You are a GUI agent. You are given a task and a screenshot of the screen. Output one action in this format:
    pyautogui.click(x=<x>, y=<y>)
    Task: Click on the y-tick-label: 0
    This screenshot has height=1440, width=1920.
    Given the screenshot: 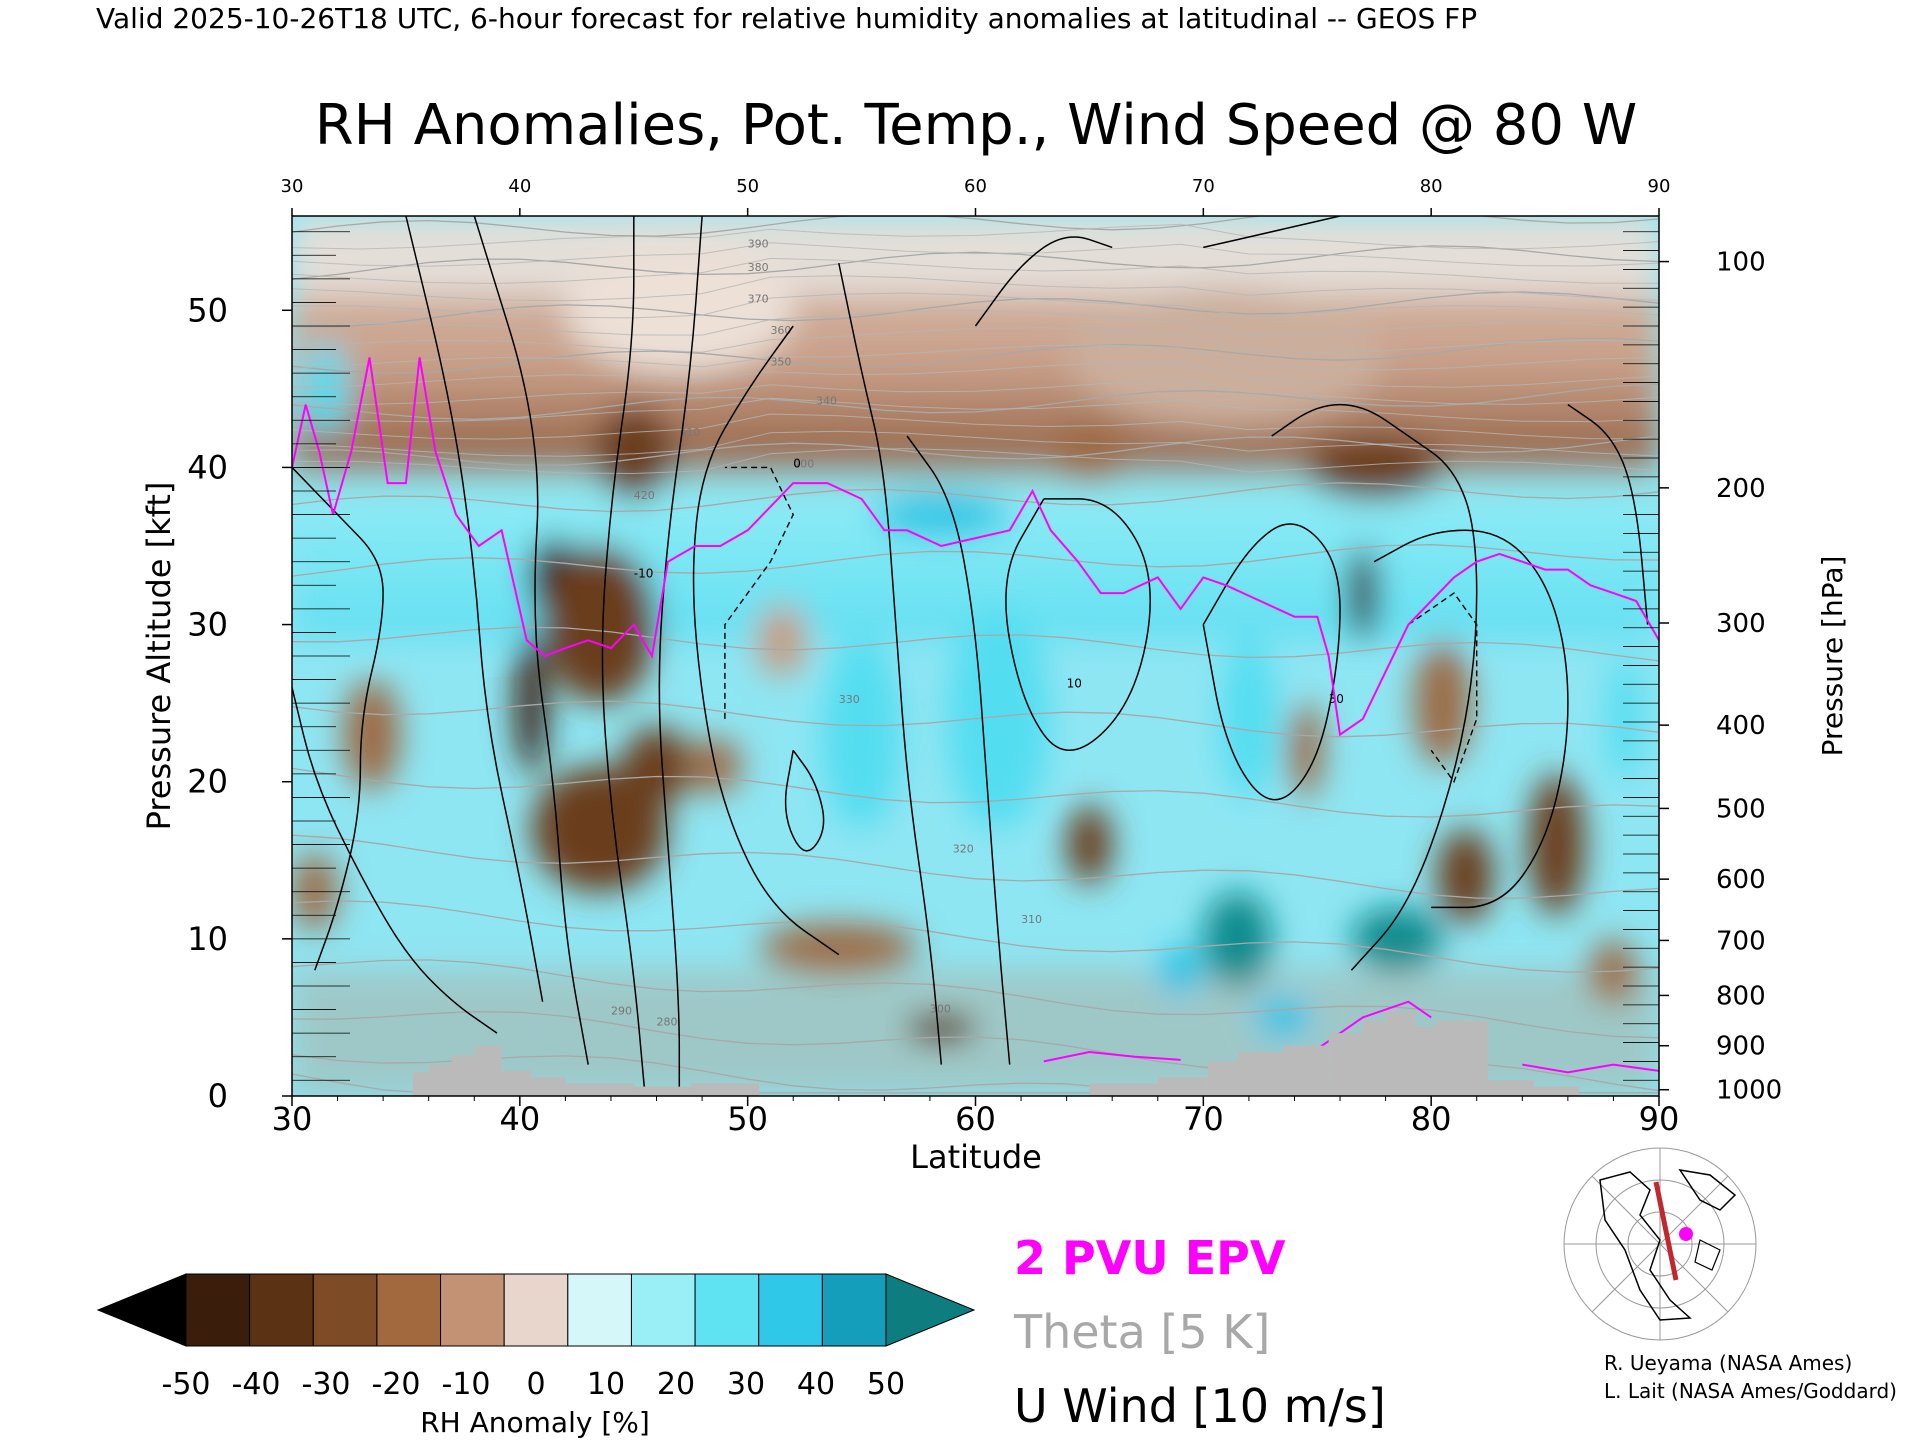 What is the action you would take?
    pyautogui.click(x=218, y=1096)
    